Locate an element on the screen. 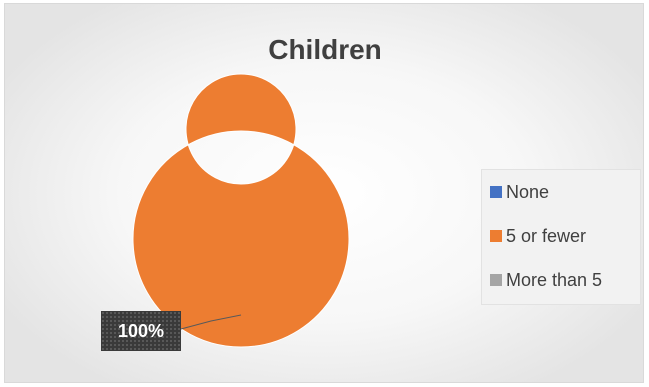  data-label-5-or-fewer: 100% is located at coordinates (141, 331).